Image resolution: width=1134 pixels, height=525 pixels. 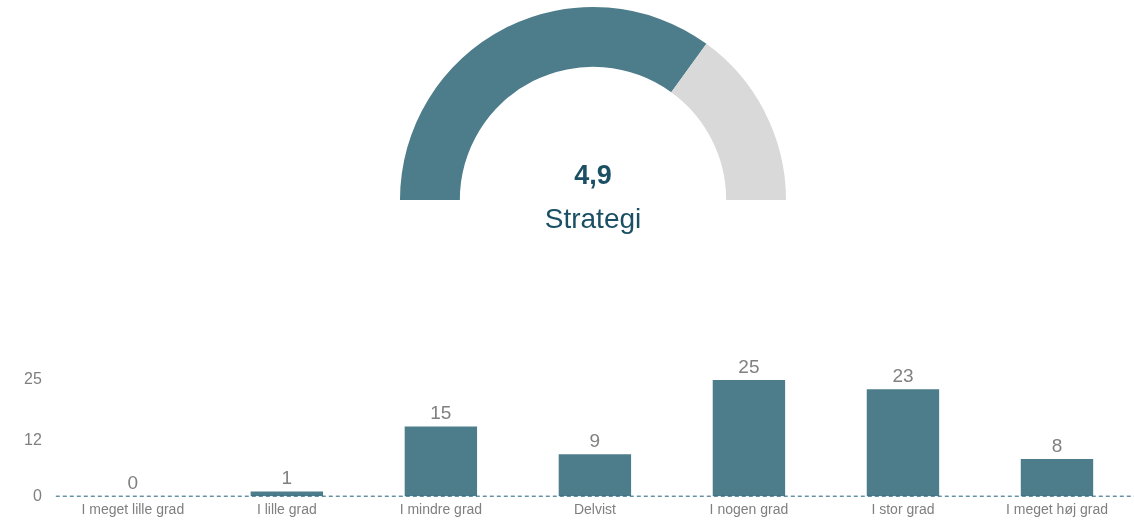 What do you see at coordinates (441, 509) in the screenshot?
I see `x-tick-label: I mindre grad` at bounding box center [441, 509].